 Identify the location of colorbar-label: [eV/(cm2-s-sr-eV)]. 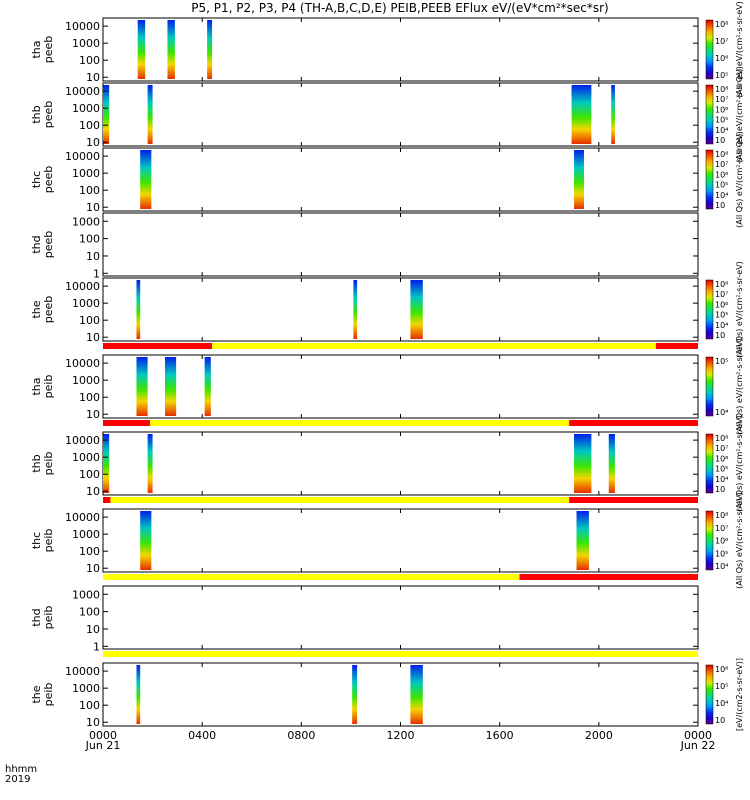
(739, 694).